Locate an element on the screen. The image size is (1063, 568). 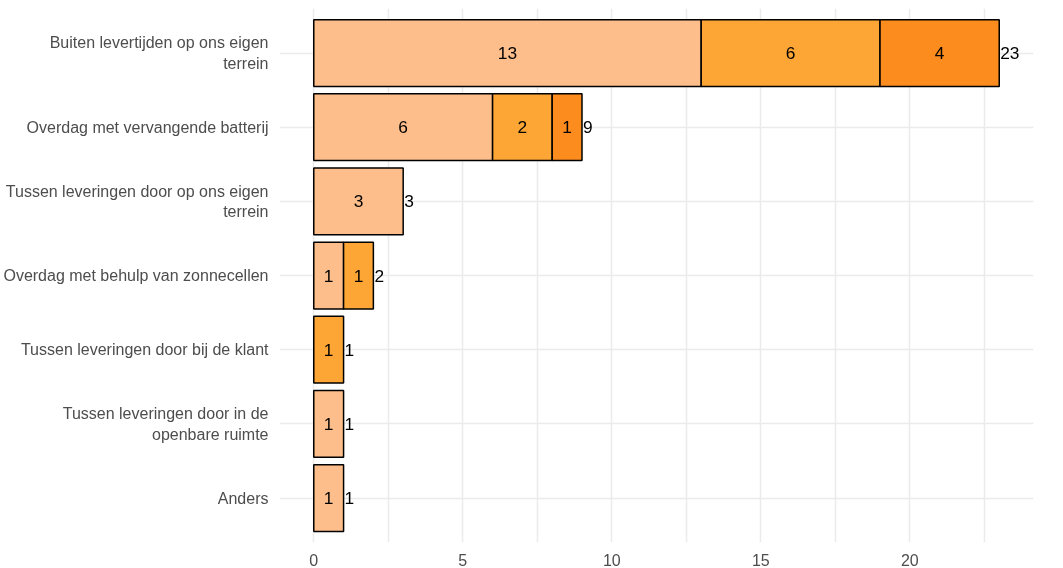
x-tick-label: 20 is located at coordinates (909, 559).